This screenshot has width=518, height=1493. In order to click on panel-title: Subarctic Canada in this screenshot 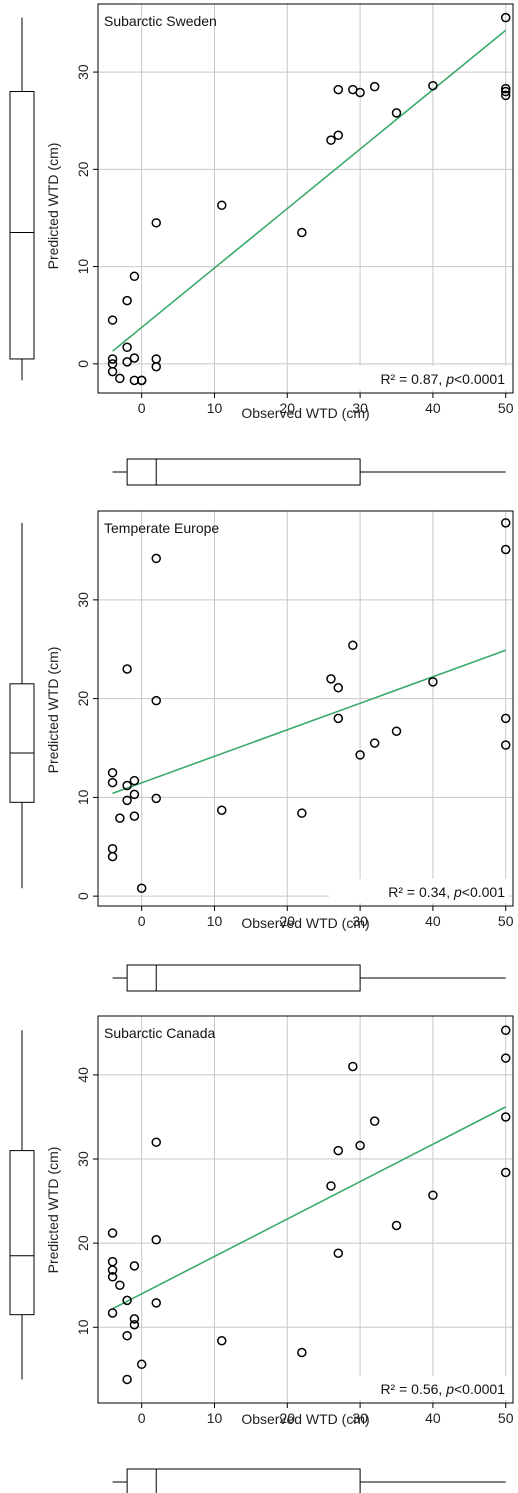, I will do `click(160, 1033)`.